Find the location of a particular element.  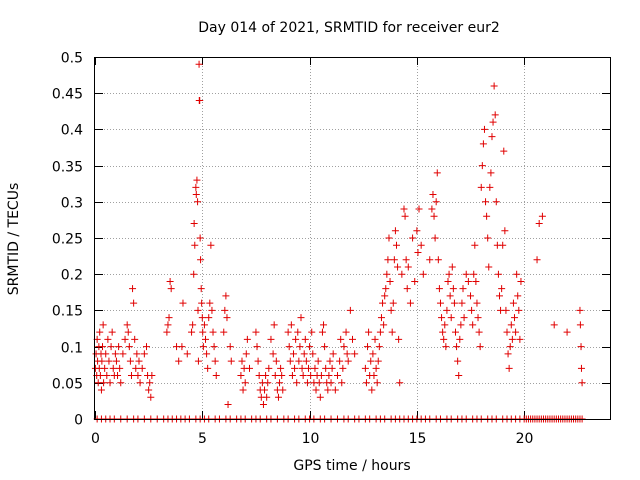

y-tick-label: 0.45 is located at coordinates (67, 95).